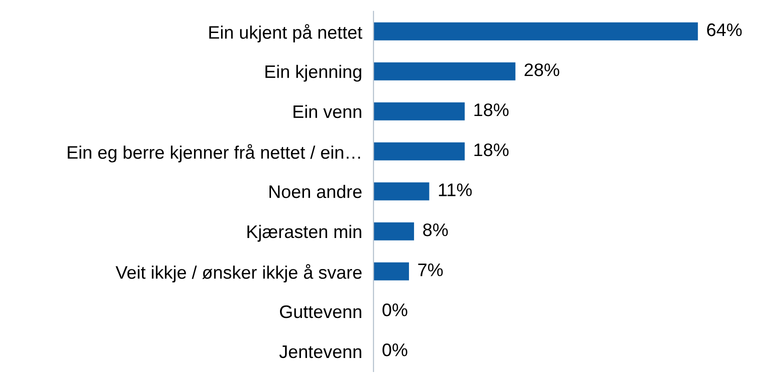  What do you see at coordinates (239, 273) in the screenshot?
I see `y-tick-label: Veit ikkje / ønsker ikkje å svare` at bounding box center [239, 273].